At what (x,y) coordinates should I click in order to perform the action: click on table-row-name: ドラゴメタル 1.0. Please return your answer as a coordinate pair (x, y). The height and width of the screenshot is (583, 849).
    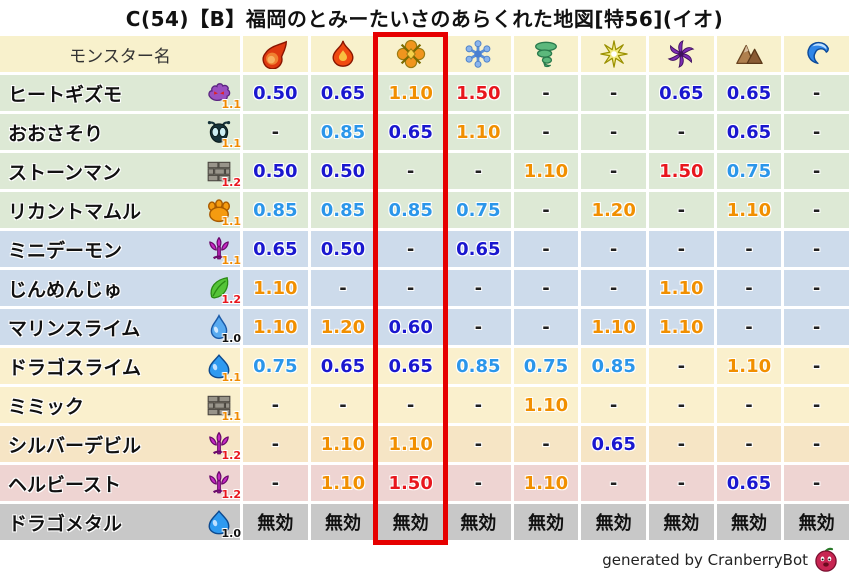
    Looking at the image, I should click on (121, 522).